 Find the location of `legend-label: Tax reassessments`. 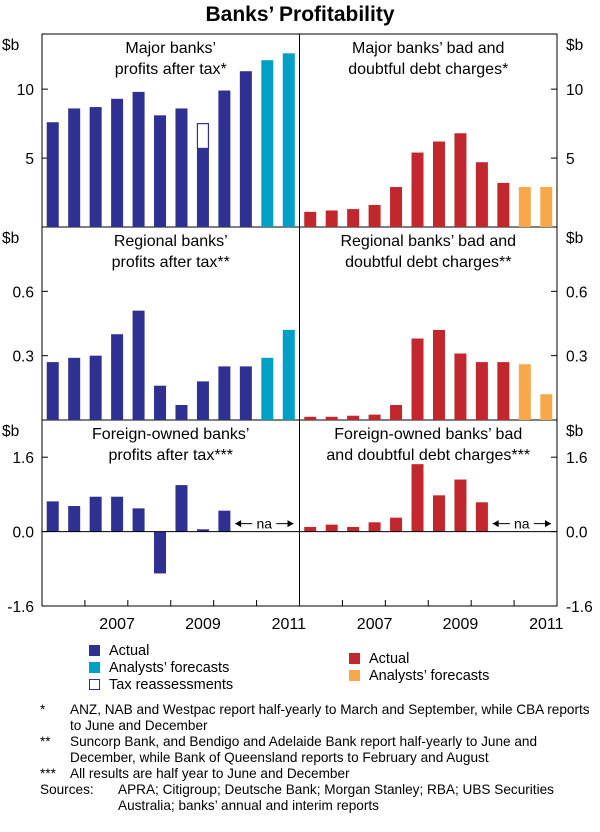

legend-label: Tax reassessments is located at coordinates (171, 684).